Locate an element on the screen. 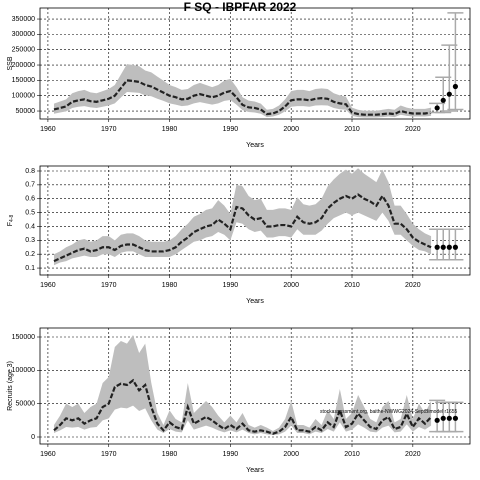 The width and height of the screenshot is (480, 480). y-tick-label: 350000 is located at coordinates (23, 19).